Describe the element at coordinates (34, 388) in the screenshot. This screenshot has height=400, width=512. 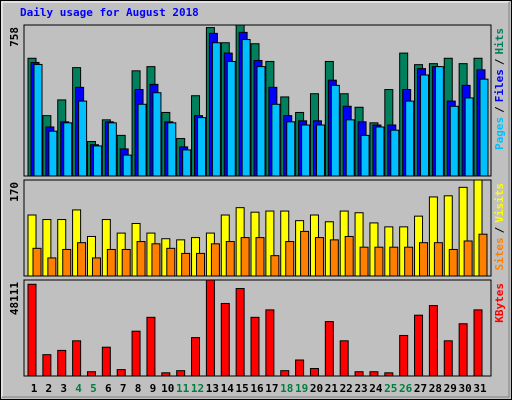
I see `x-tick-label: 1` at that location.